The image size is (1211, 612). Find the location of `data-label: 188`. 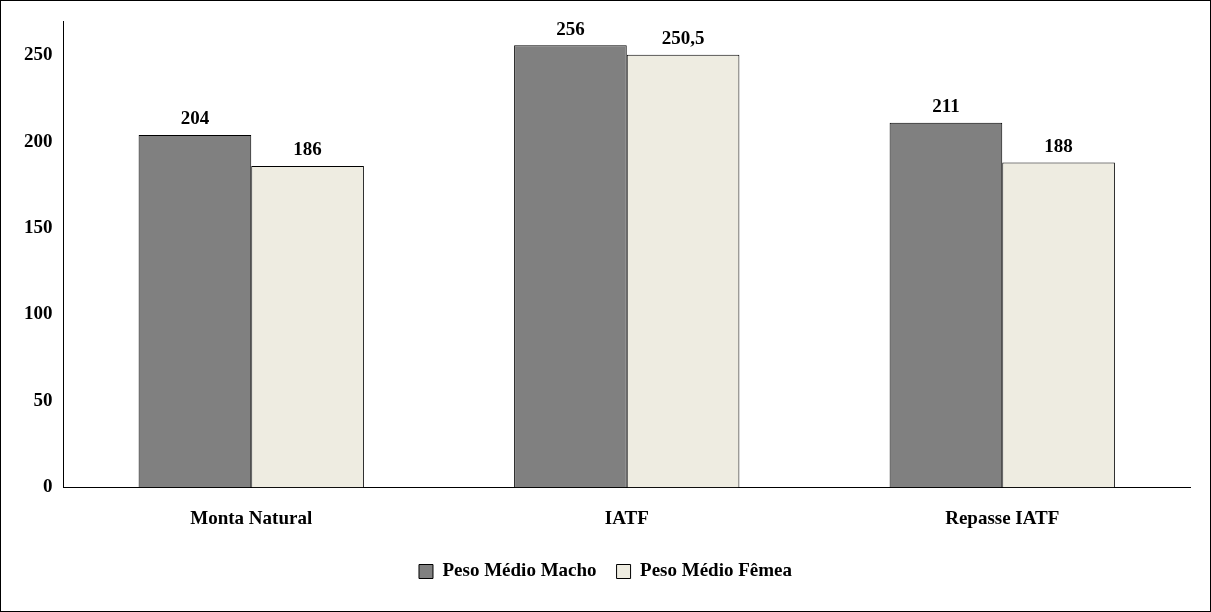

data-label: 188 is located at coordinates (1058, 145).